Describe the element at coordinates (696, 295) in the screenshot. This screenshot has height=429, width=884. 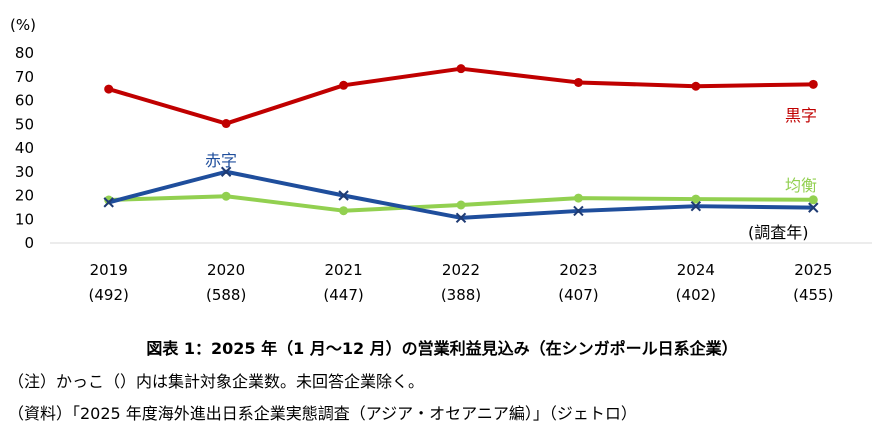
I see `x-tick-count-label: (402)` at that location.